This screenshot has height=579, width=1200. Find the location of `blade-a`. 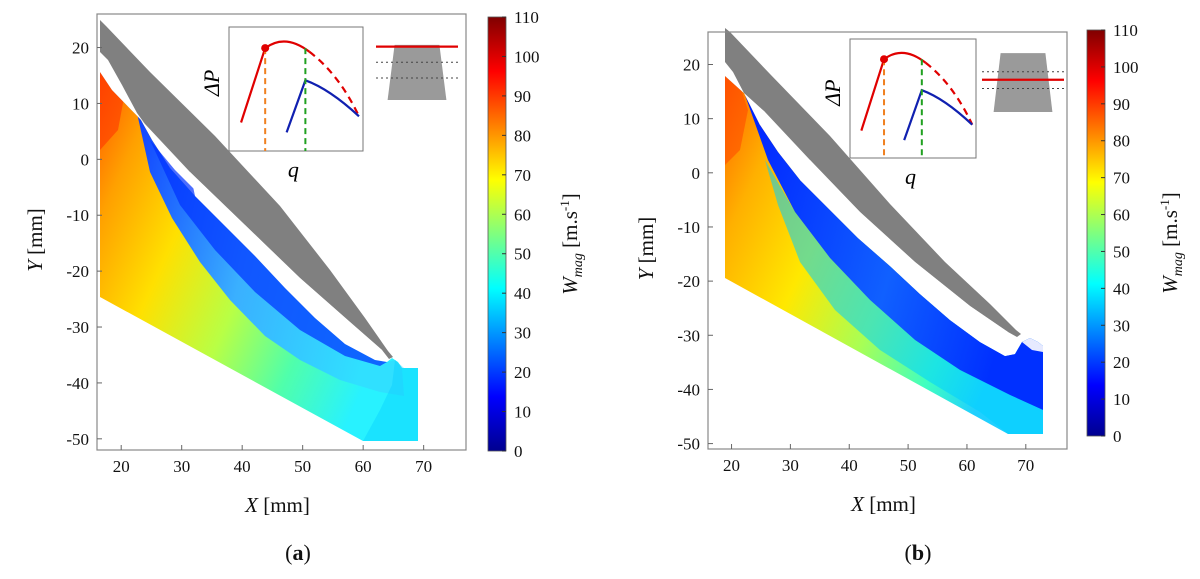

blade-a is located at coordinates (246, 189).